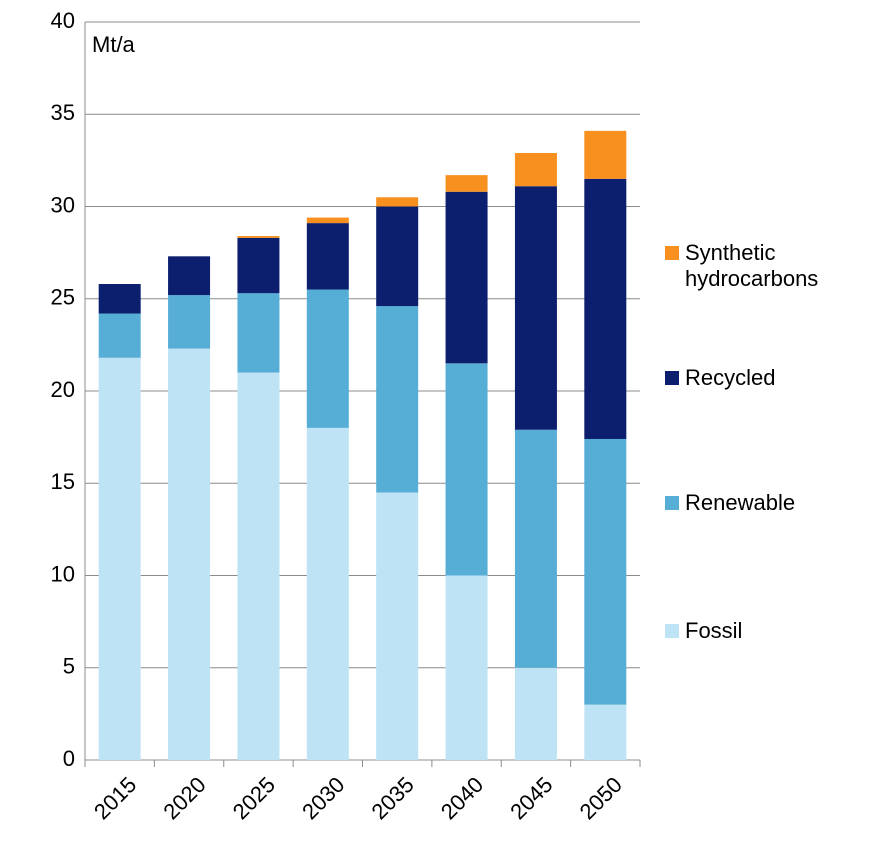 The image size is (878, 850). Describe the element at coordinates (63, 481) in the screenshot. I see `y-tick-label: 15` at that location.